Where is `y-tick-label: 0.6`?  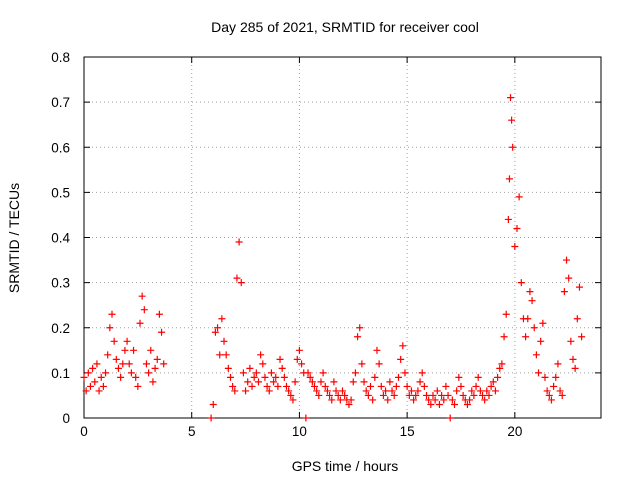 y-tick-label: 0.6 is located at coordinates (60, 147).